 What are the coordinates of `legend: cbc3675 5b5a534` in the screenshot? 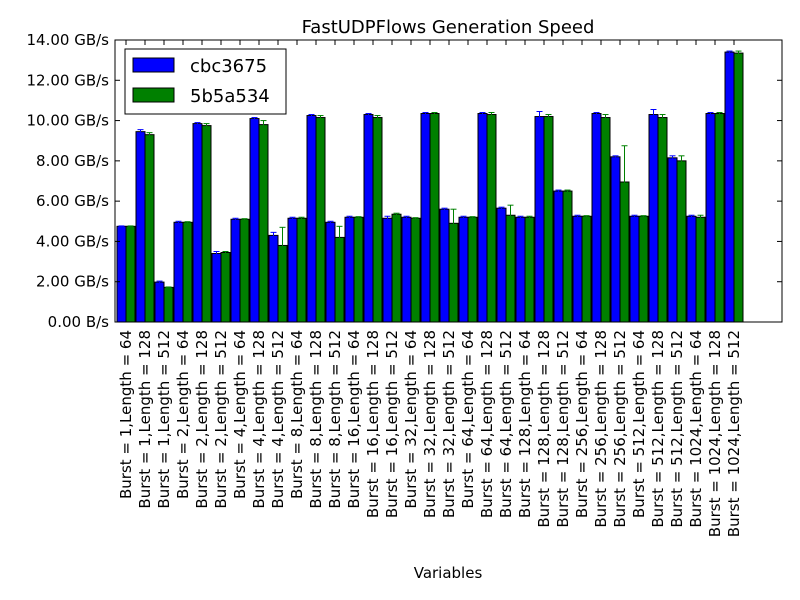 It's located at (205, 81).